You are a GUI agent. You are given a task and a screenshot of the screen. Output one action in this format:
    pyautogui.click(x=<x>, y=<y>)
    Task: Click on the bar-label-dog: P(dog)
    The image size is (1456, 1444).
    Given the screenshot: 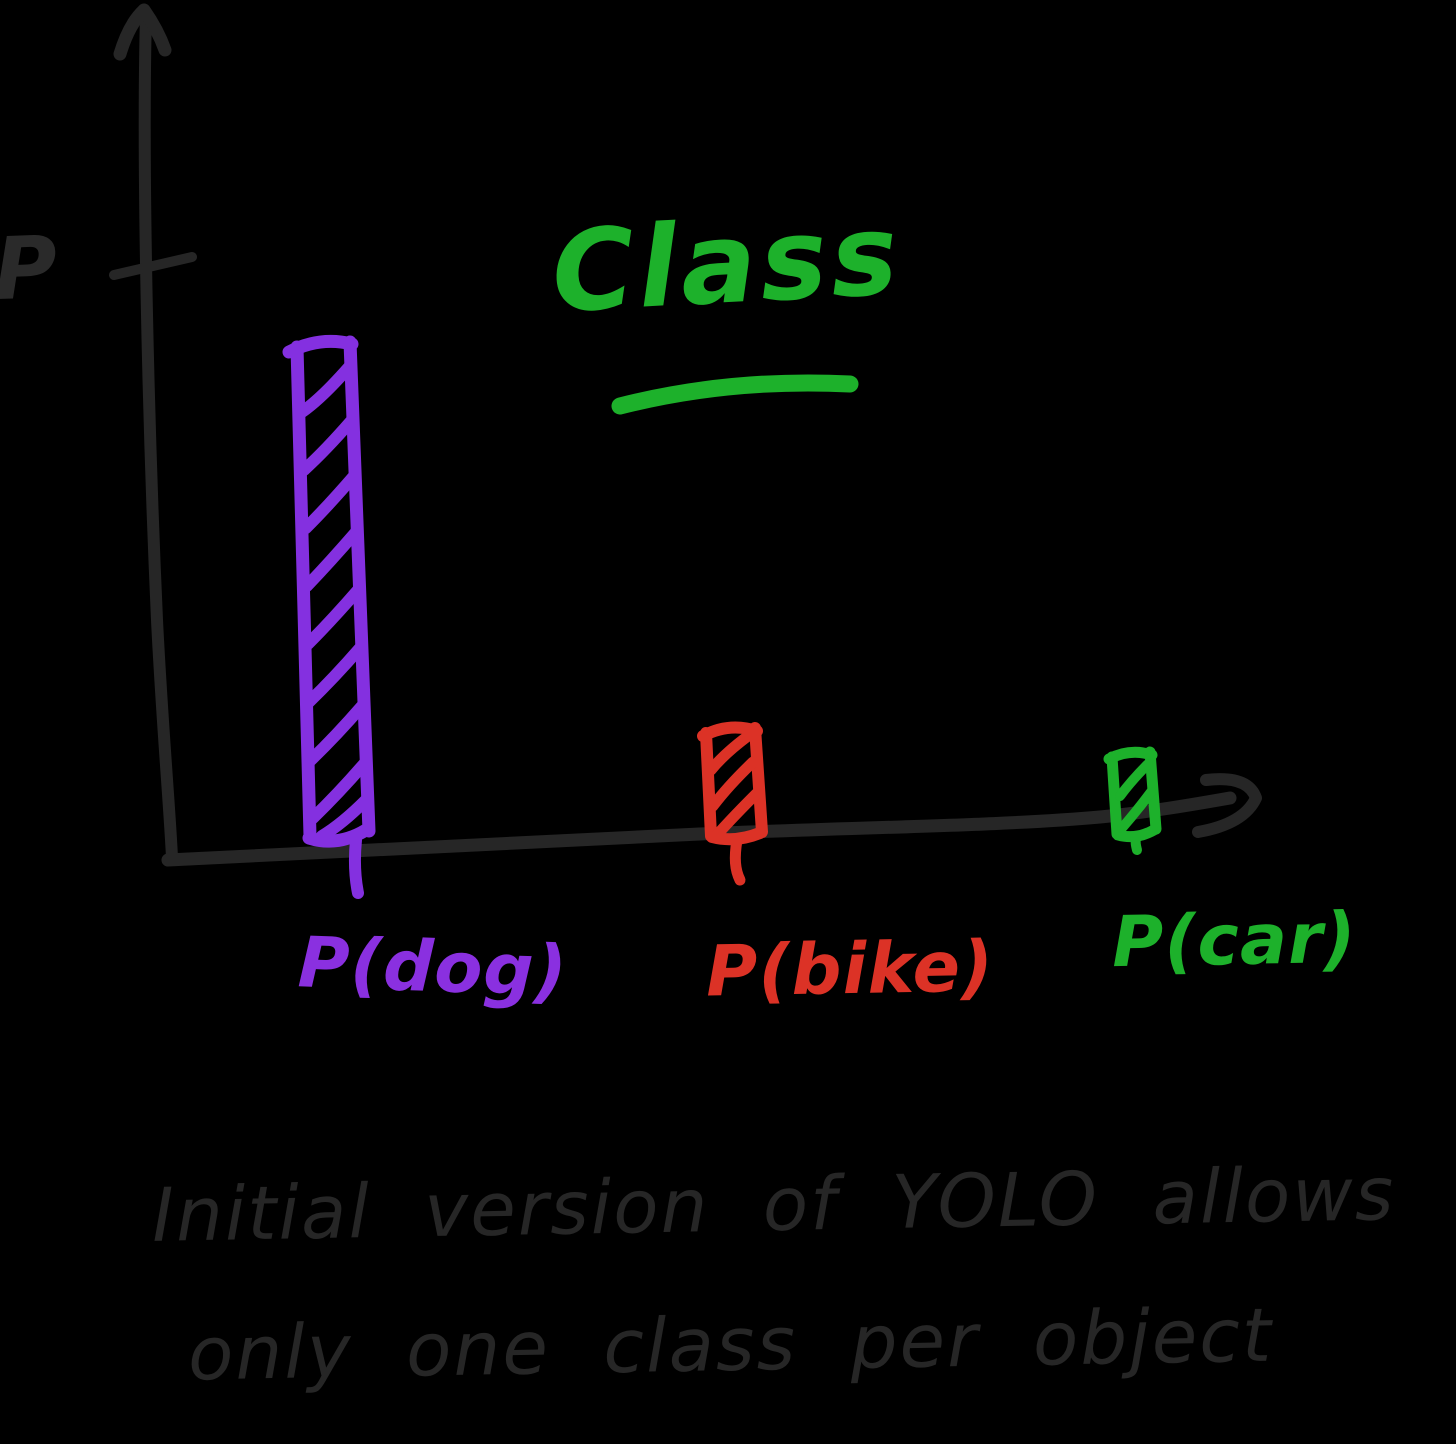 What is the action you would take?
    pyautogui.click(x=432, y=967)
    